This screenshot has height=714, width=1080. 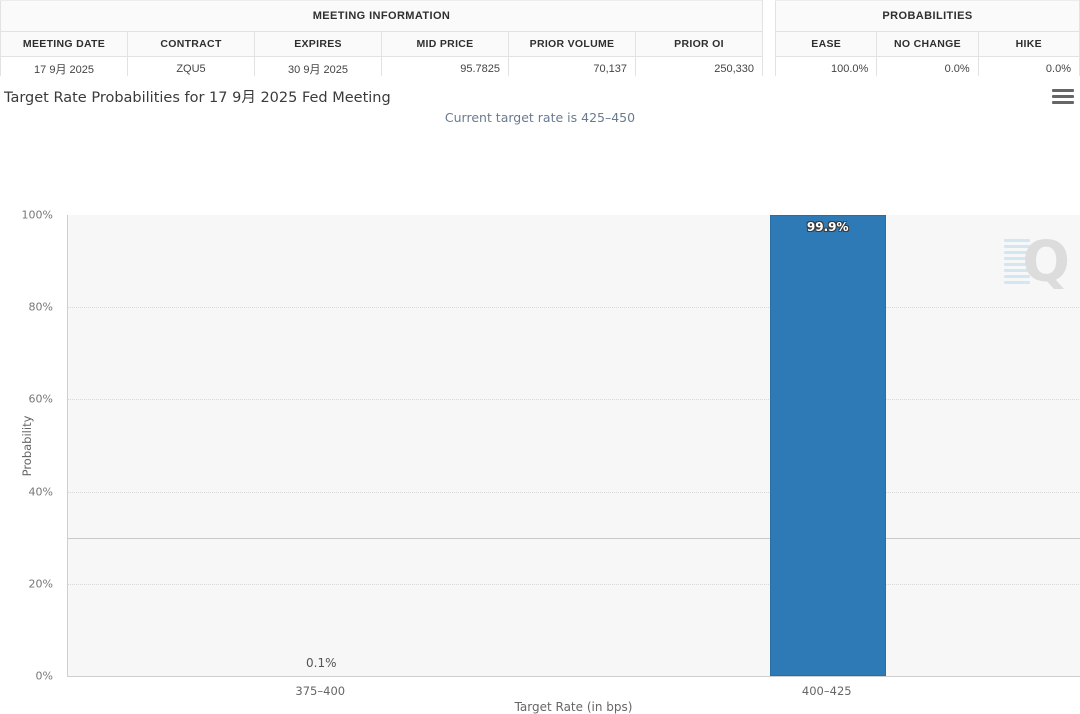 What do you see at coordinates (445, 44) in the screenshot?
I see `column-header-mid-price: MID PRICE` at bounding box center [445, 44].